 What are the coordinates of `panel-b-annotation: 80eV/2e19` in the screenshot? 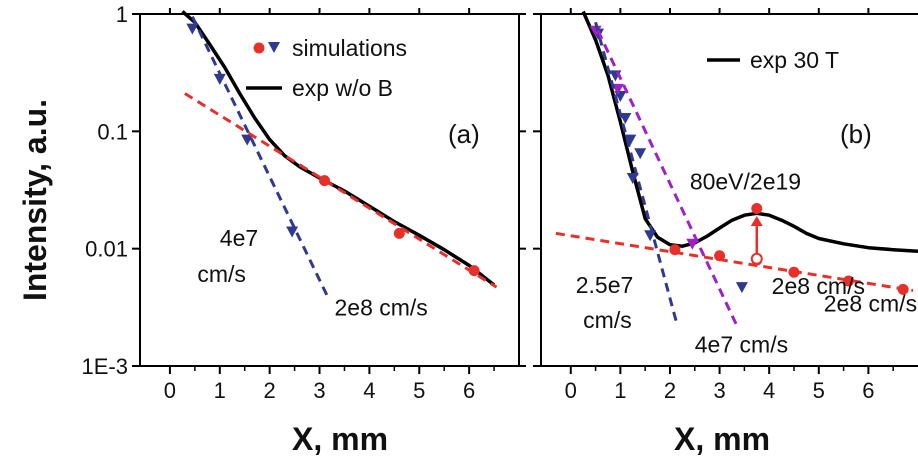 It's located at (745, 181).